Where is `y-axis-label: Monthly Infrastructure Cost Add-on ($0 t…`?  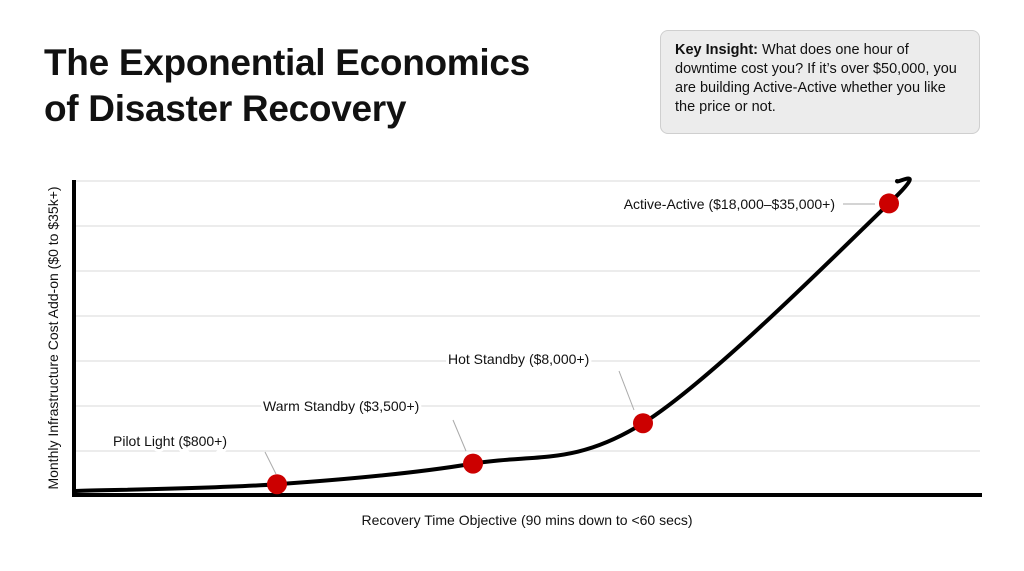
y-axis-label: Monthly Infrastructure Cost Add-on ($0 t… is located at coordinates (53, 337).